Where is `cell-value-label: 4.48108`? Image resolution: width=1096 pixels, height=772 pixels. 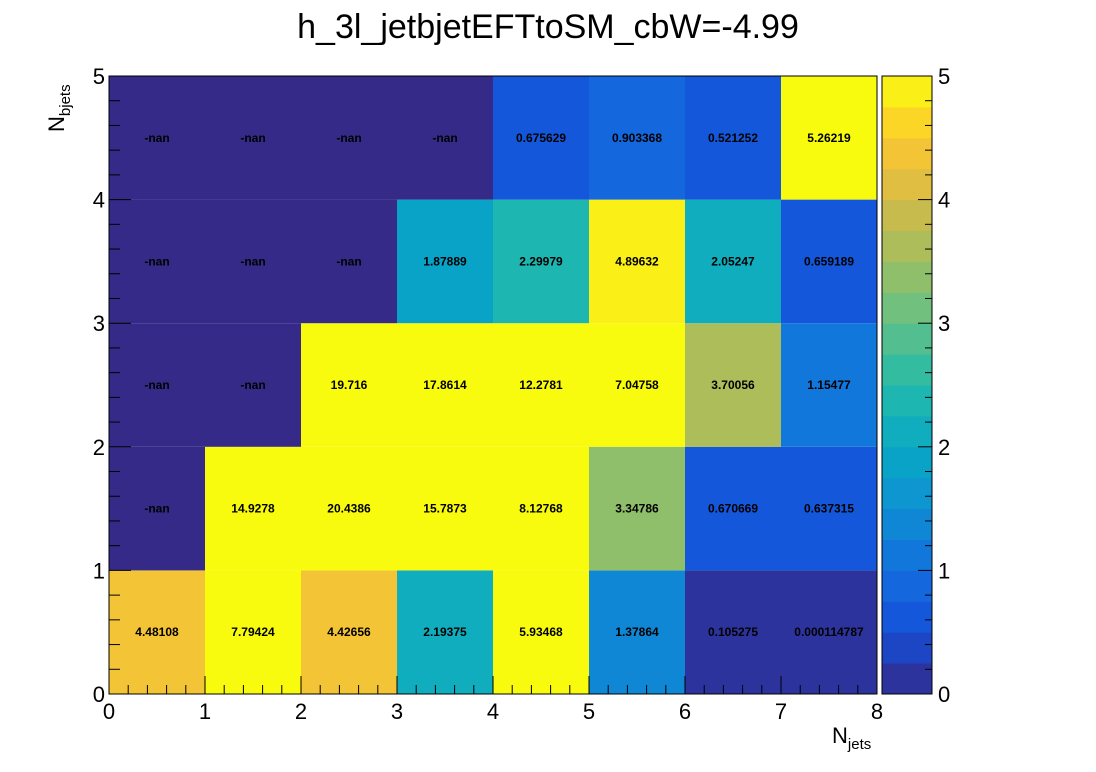 cell-value-label: 4.48108 is located at coordinates (157, 632).